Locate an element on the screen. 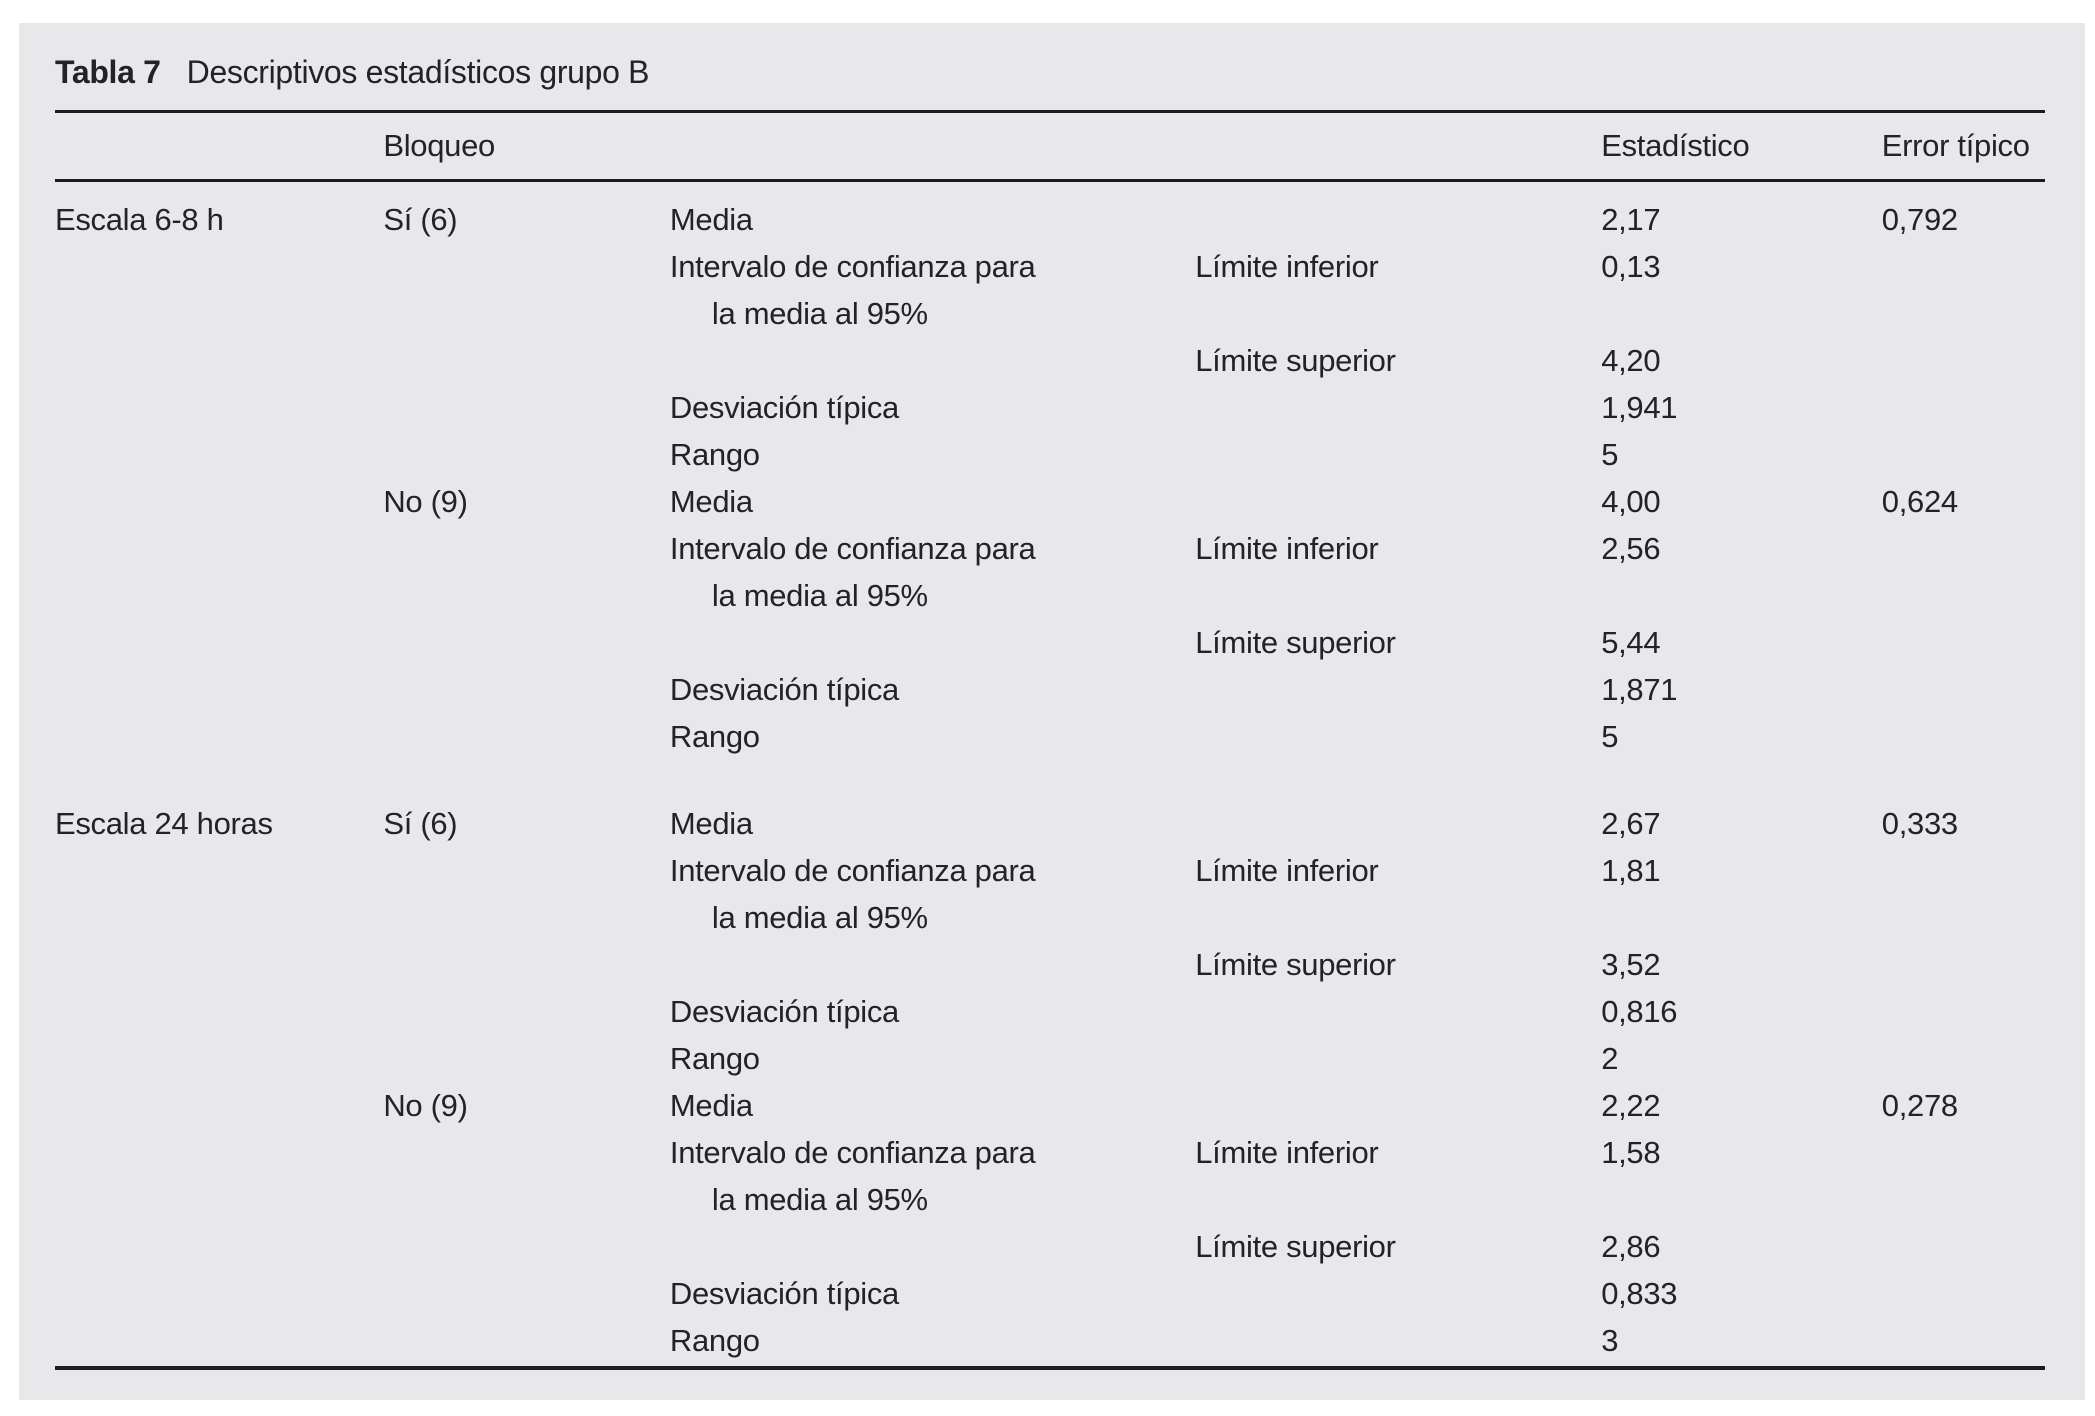 The image size is (2095, 1416). table-row: Desviación típica 1,941 is located at coordinates (1050, 407).